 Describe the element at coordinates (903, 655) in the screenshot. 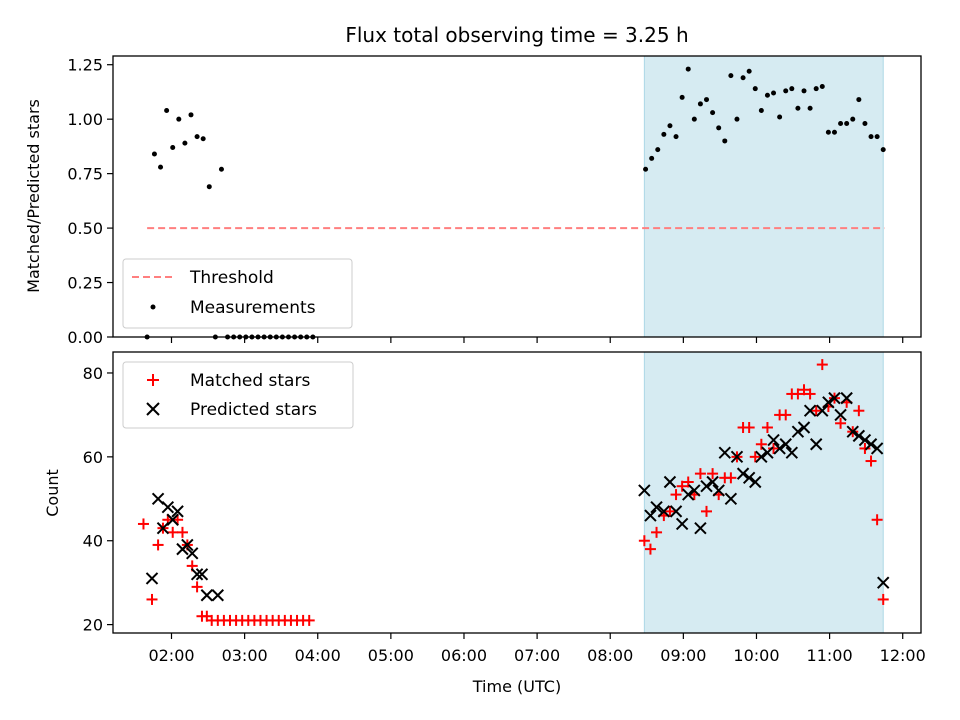

I see `x-tick-label: 12:00` at that location.